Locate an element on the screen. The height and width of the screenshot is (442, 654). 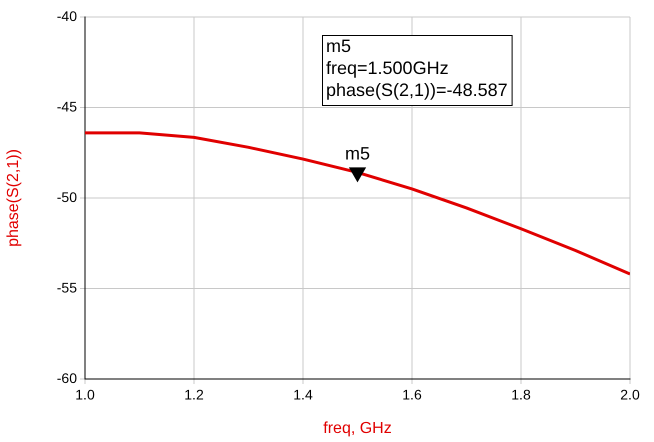
x-axis-title: freq, GHz is located at coordinates (357, 428).